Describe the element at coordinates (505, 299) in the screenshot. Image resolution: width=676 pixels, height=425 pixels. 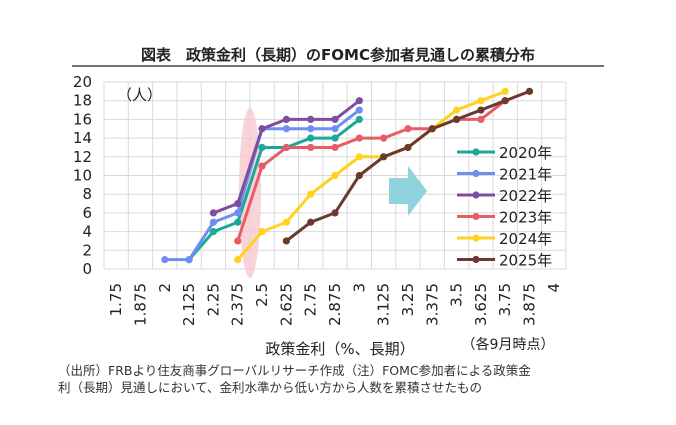
I see `x-tick-label: 3.75` at that location.